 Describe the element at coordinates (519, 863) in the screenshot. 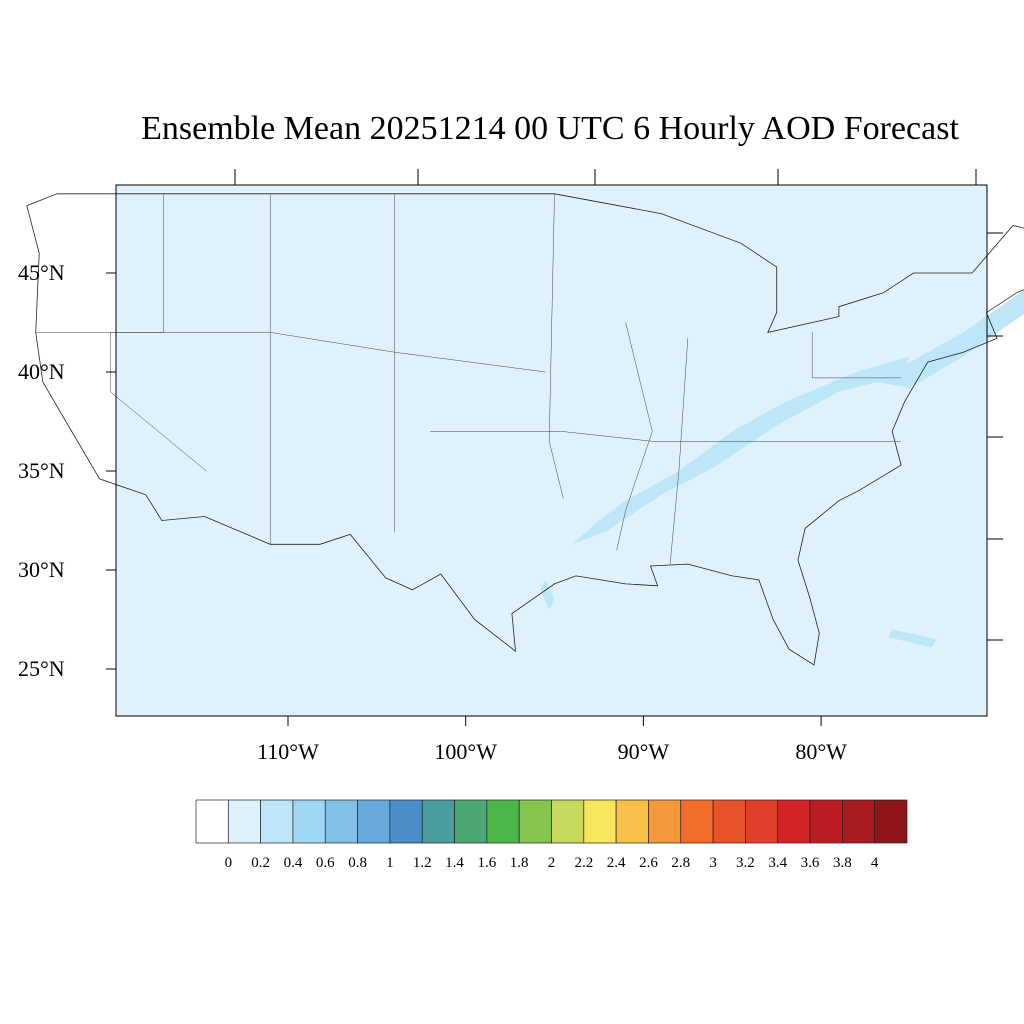

I see `colorbar-label: 1.8` at that location.